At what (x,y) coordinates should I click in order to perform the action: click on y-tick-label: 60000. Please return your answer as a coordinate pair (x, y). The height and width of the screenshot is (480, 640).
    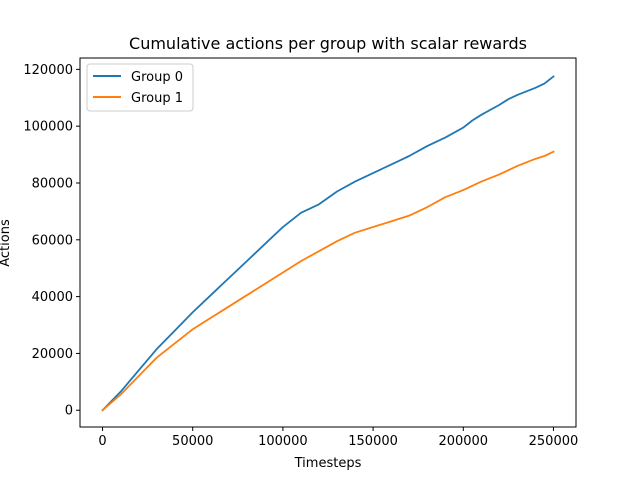
    Looking at the image, I should click on (52, 240).